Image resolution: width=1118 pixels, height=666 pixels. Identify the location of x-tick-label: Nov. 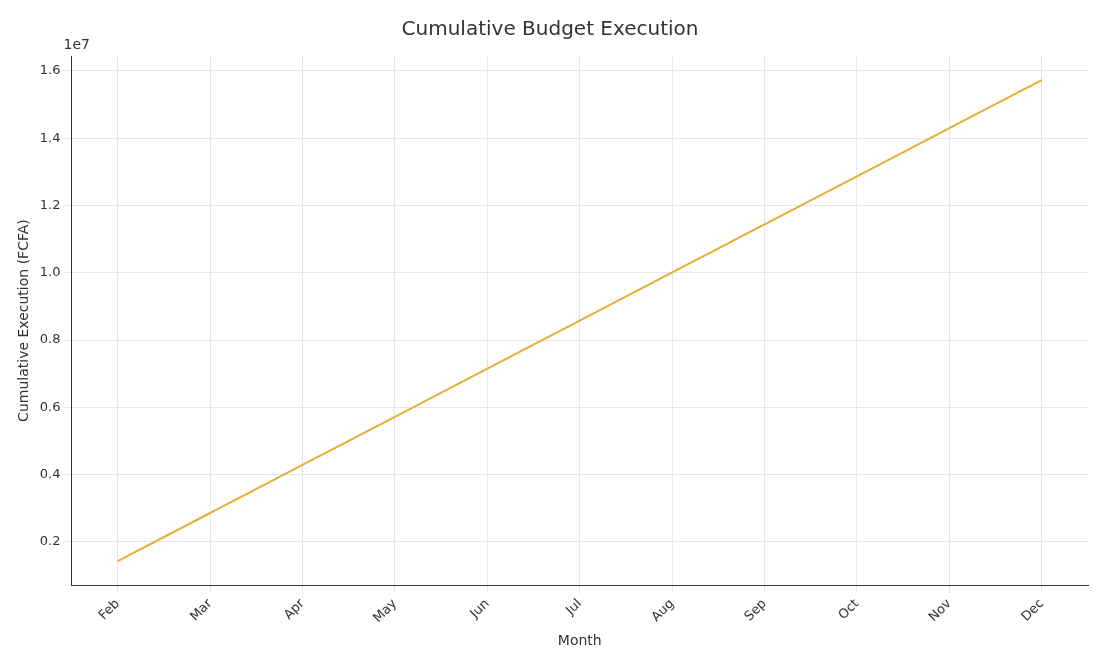
(940, 610).